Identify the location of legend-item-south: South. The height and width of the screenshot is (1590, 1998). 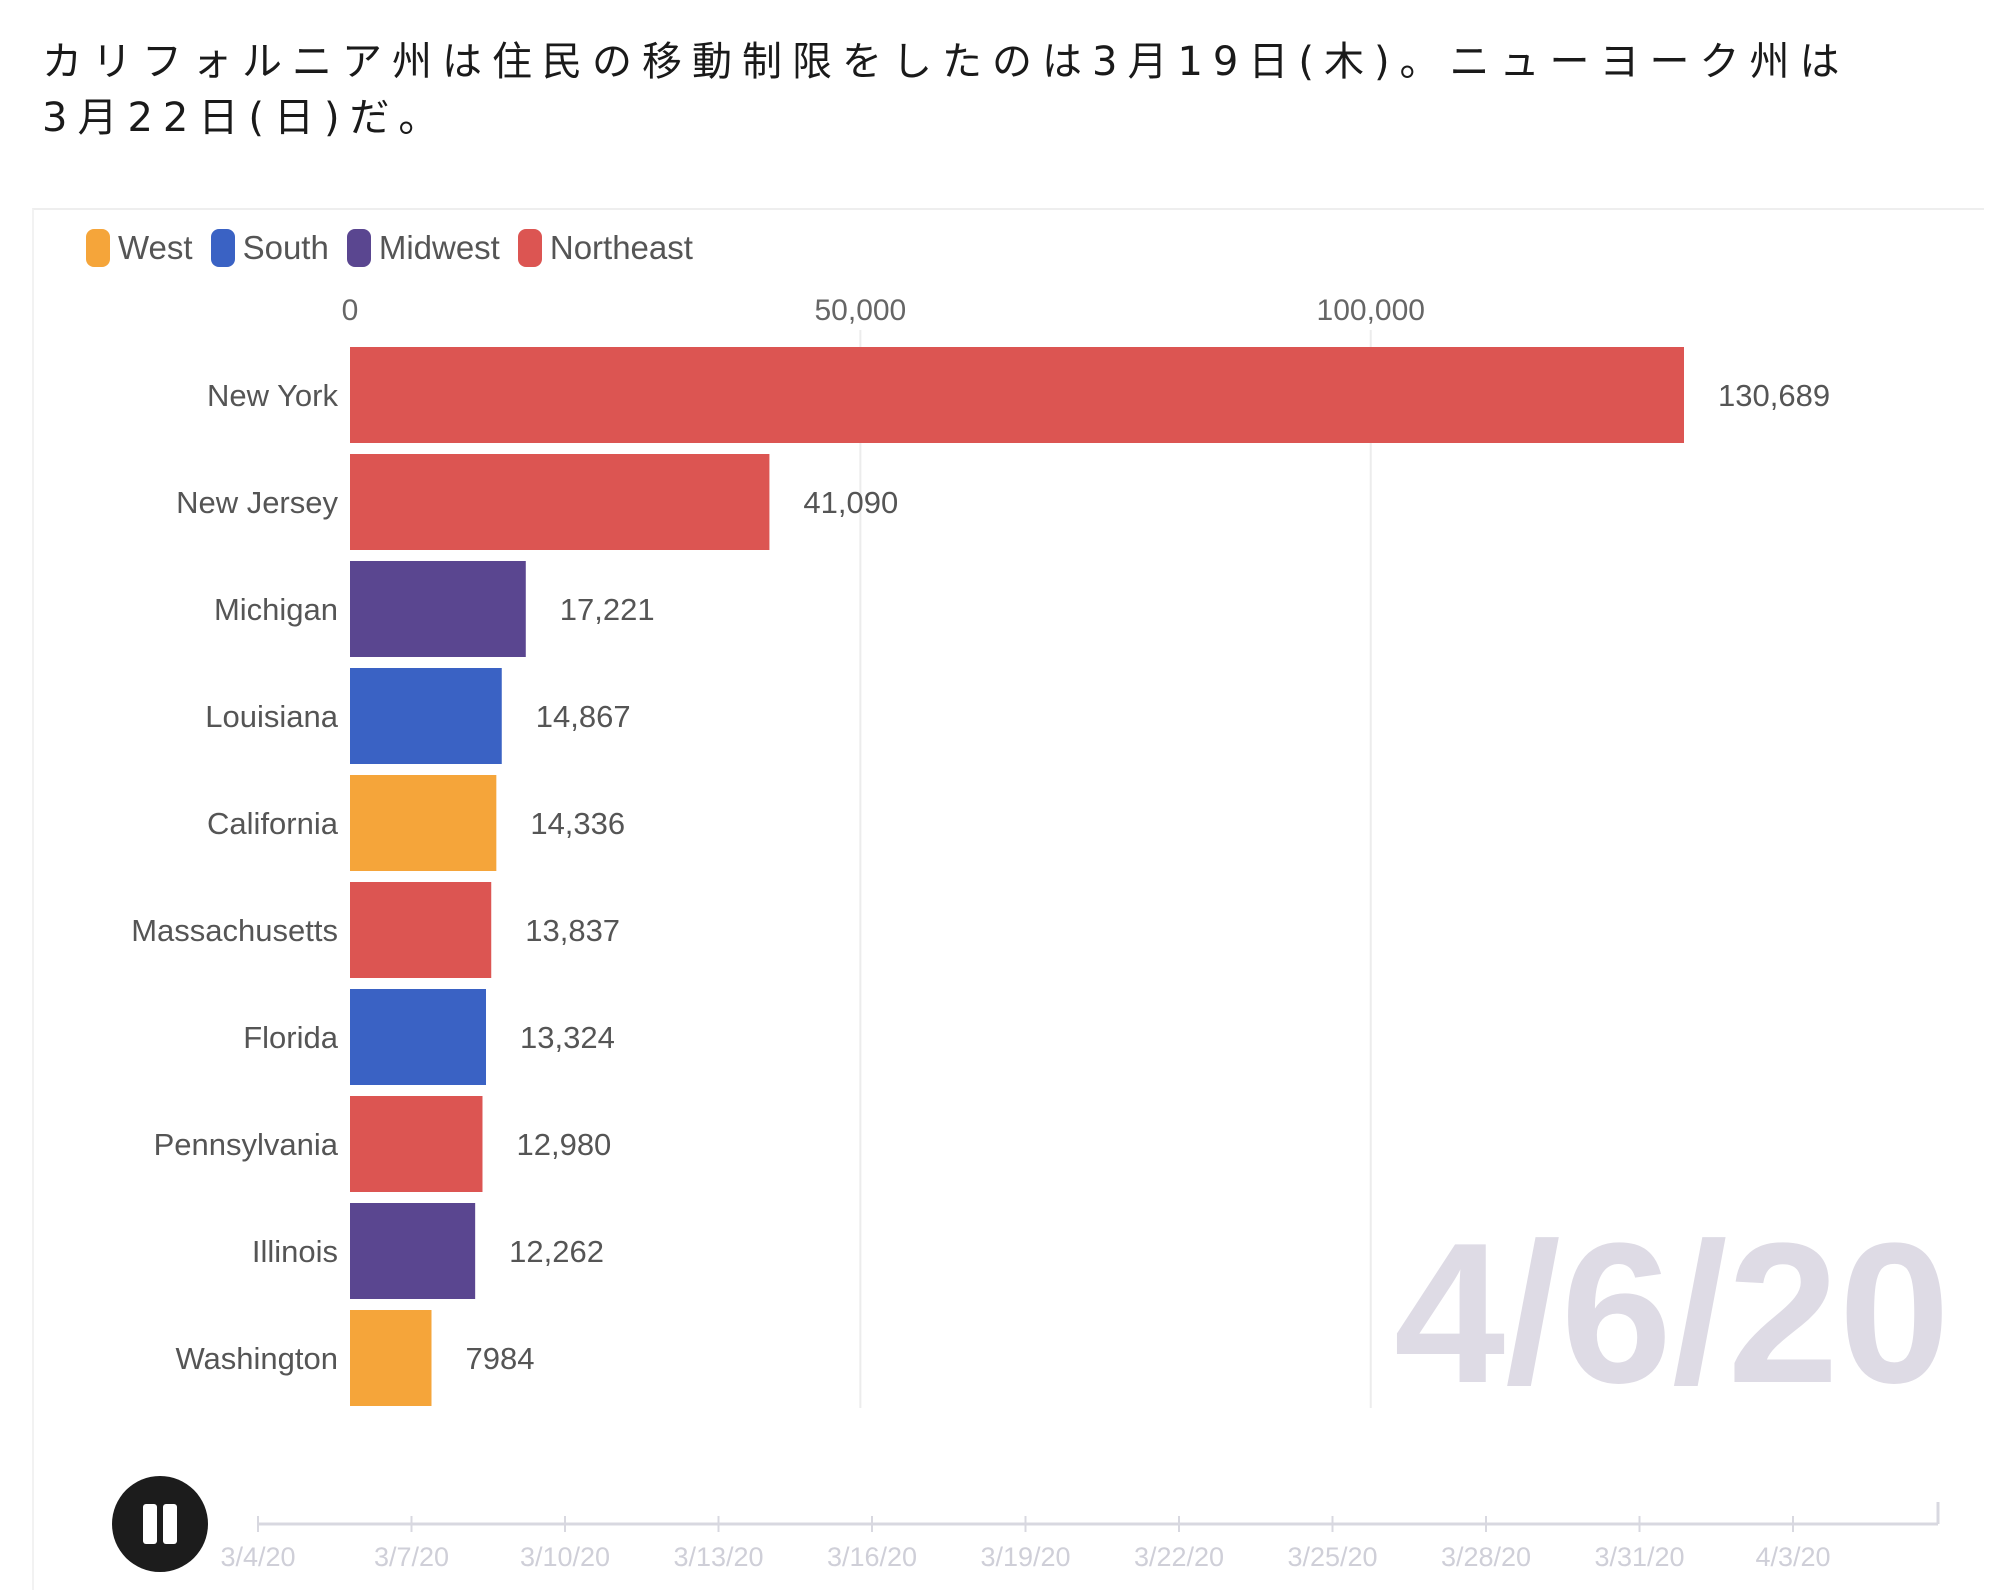
(269, 248).